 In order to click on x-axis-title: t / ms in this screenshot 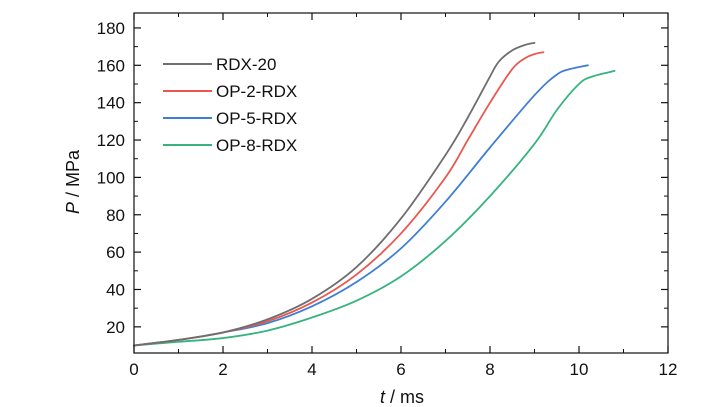, I will do `click(402, 397)`.